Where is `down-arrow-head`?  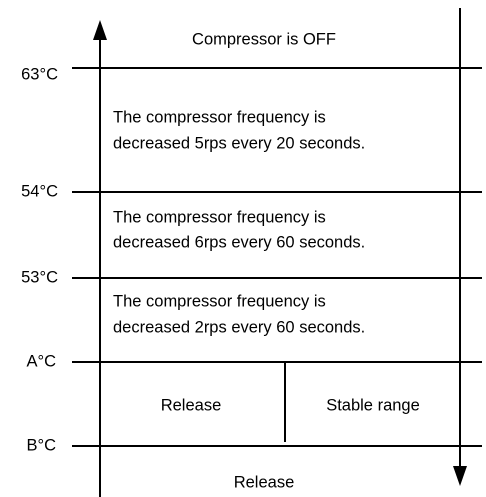 down-arrow-head is located at coordinates (460, 476).